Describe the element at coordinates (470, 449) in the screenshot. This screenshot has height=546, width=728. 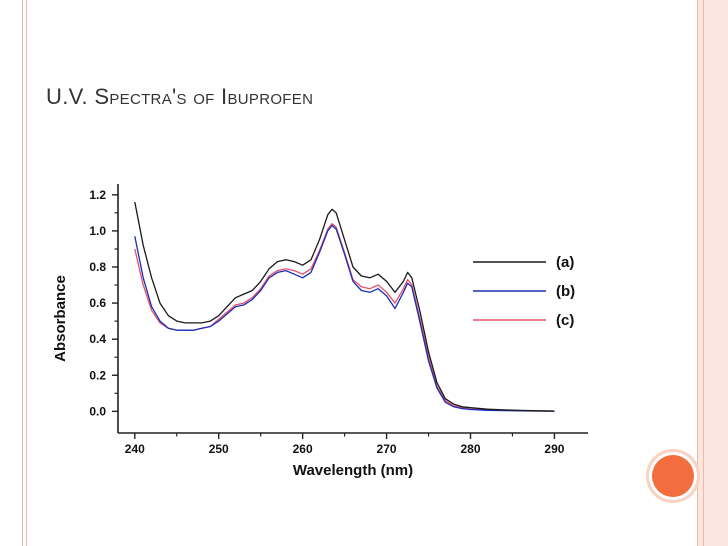
I see `x-tick-label: 280` at that location.